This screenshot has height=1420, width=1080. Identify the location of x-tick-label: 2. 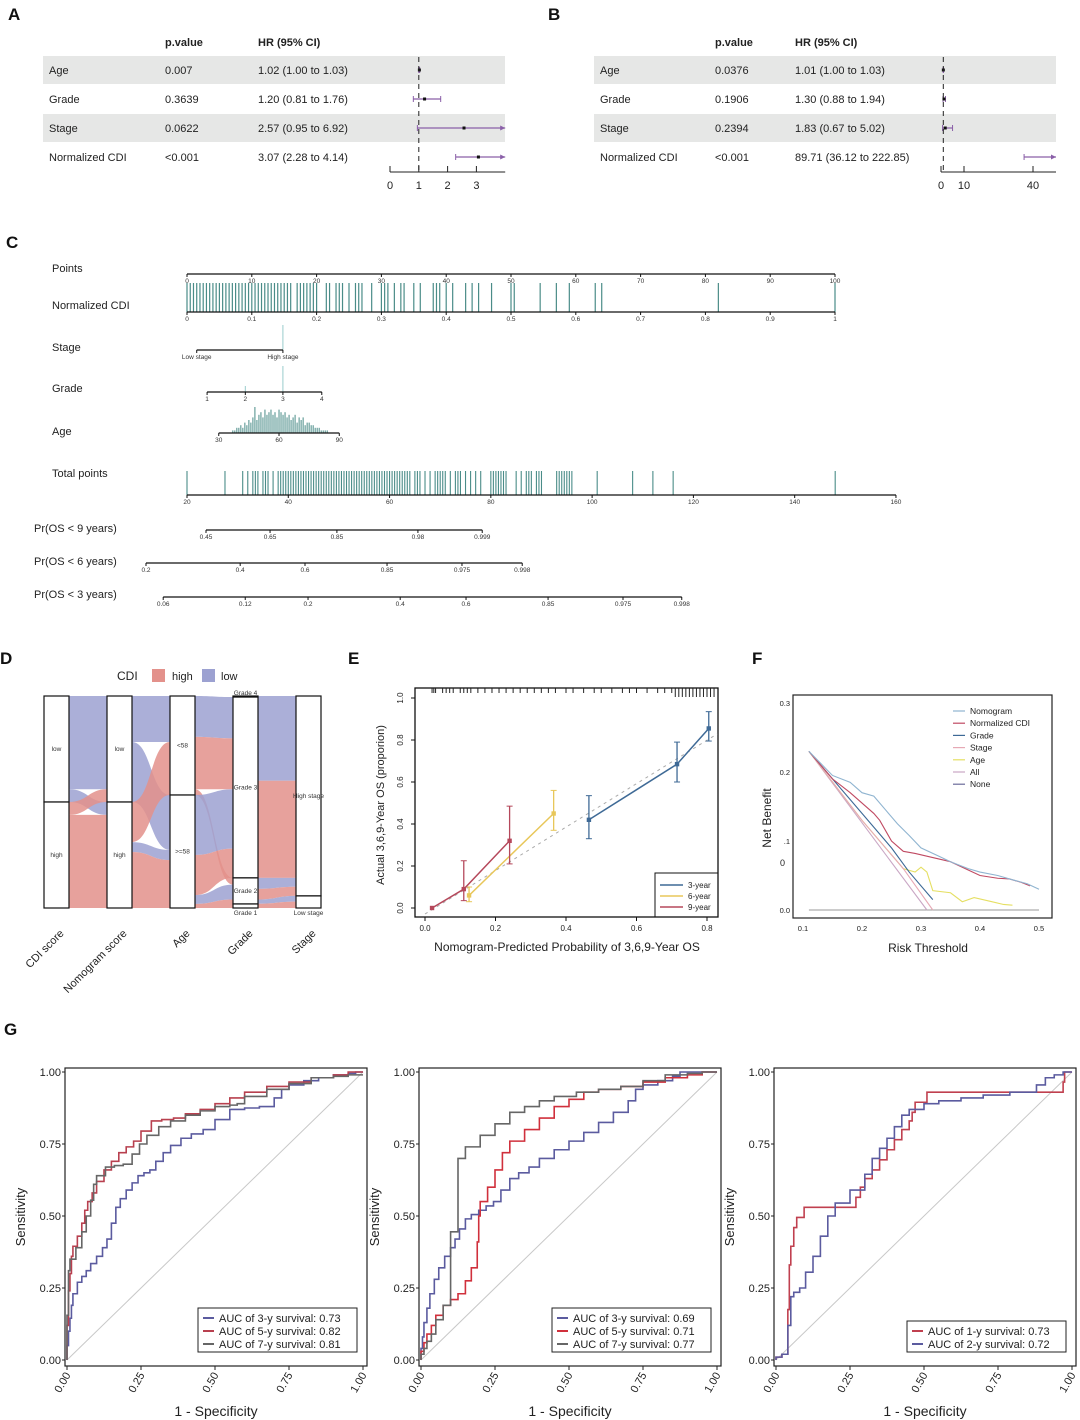
(448, 186).